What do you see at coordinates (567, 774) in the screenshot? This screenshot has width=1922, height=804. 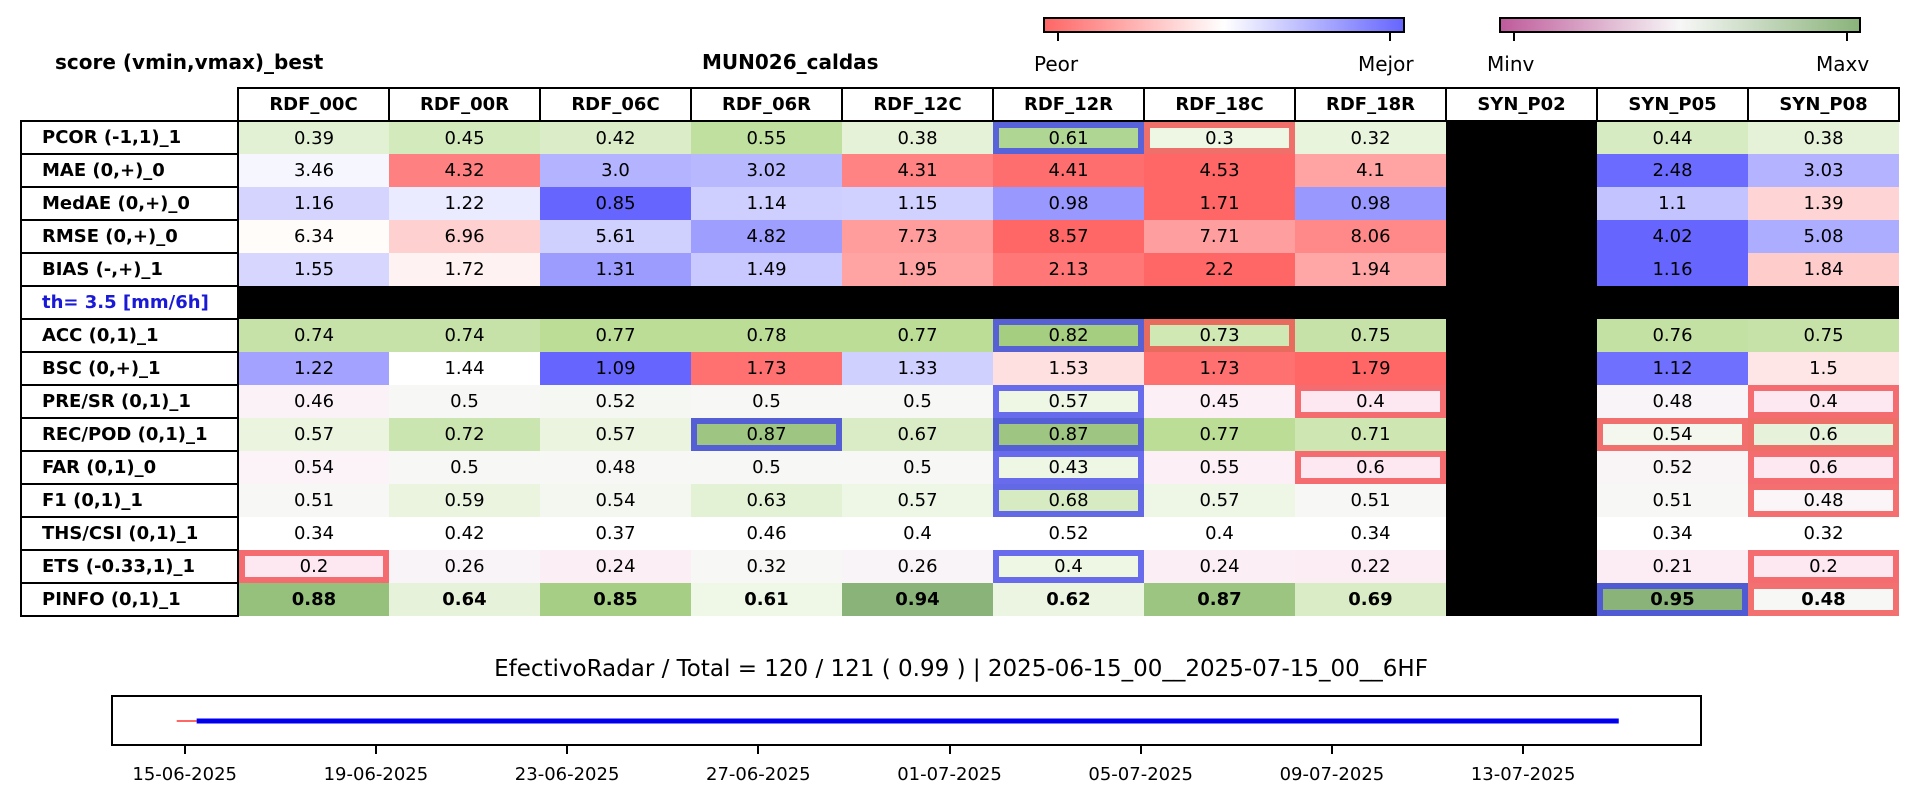 I see `timeline-tick-label: 23-06-2025` at bounding box center [567, 774].